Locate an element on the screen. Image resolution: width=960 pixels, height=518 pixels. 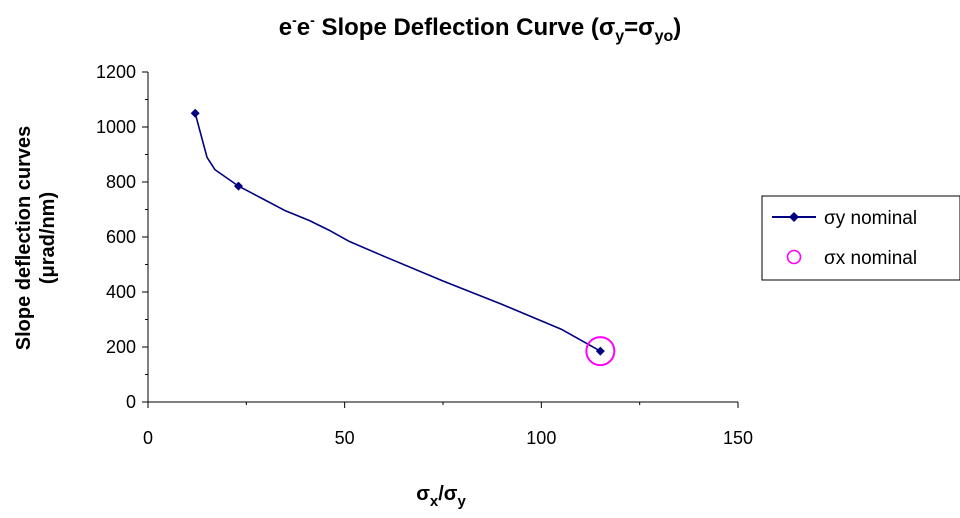
legend-label-sigma-y: σy nominal is located at coordinates (870, 218).